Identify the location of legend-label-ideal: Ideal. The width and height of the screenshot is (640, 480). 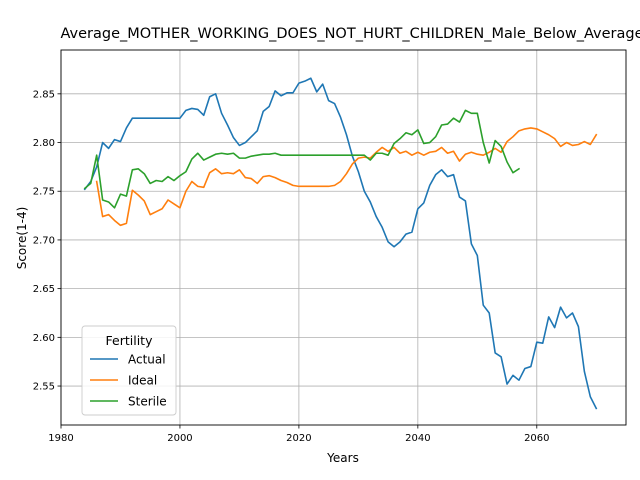
(142, 381).